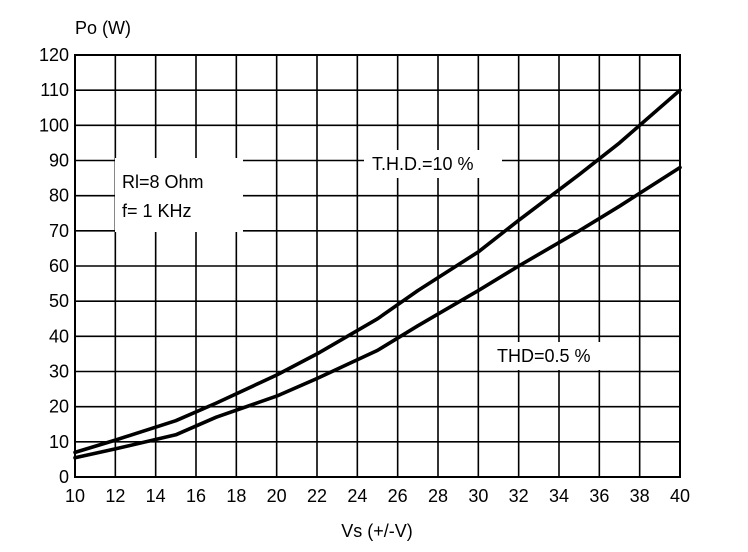  Describe the element at coordinates (377, 531) in the screenshot. I see `x-axis-title: Vs (+/-V)` at that location.